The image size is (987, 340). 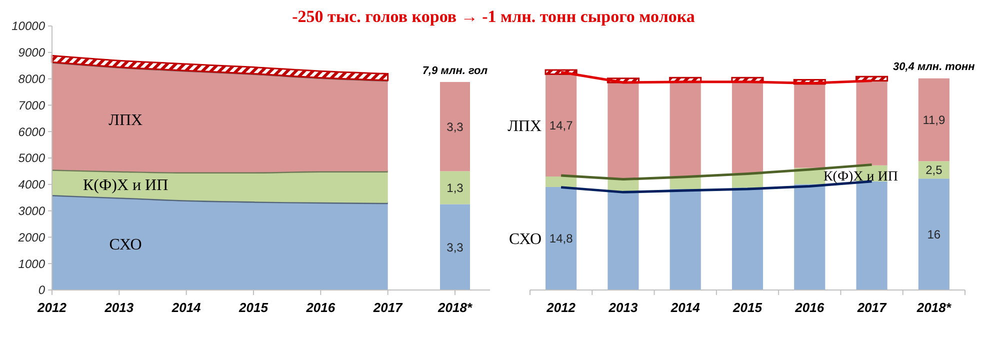 I want to click on y-tick-label: 0, so click(x=42, y=290).